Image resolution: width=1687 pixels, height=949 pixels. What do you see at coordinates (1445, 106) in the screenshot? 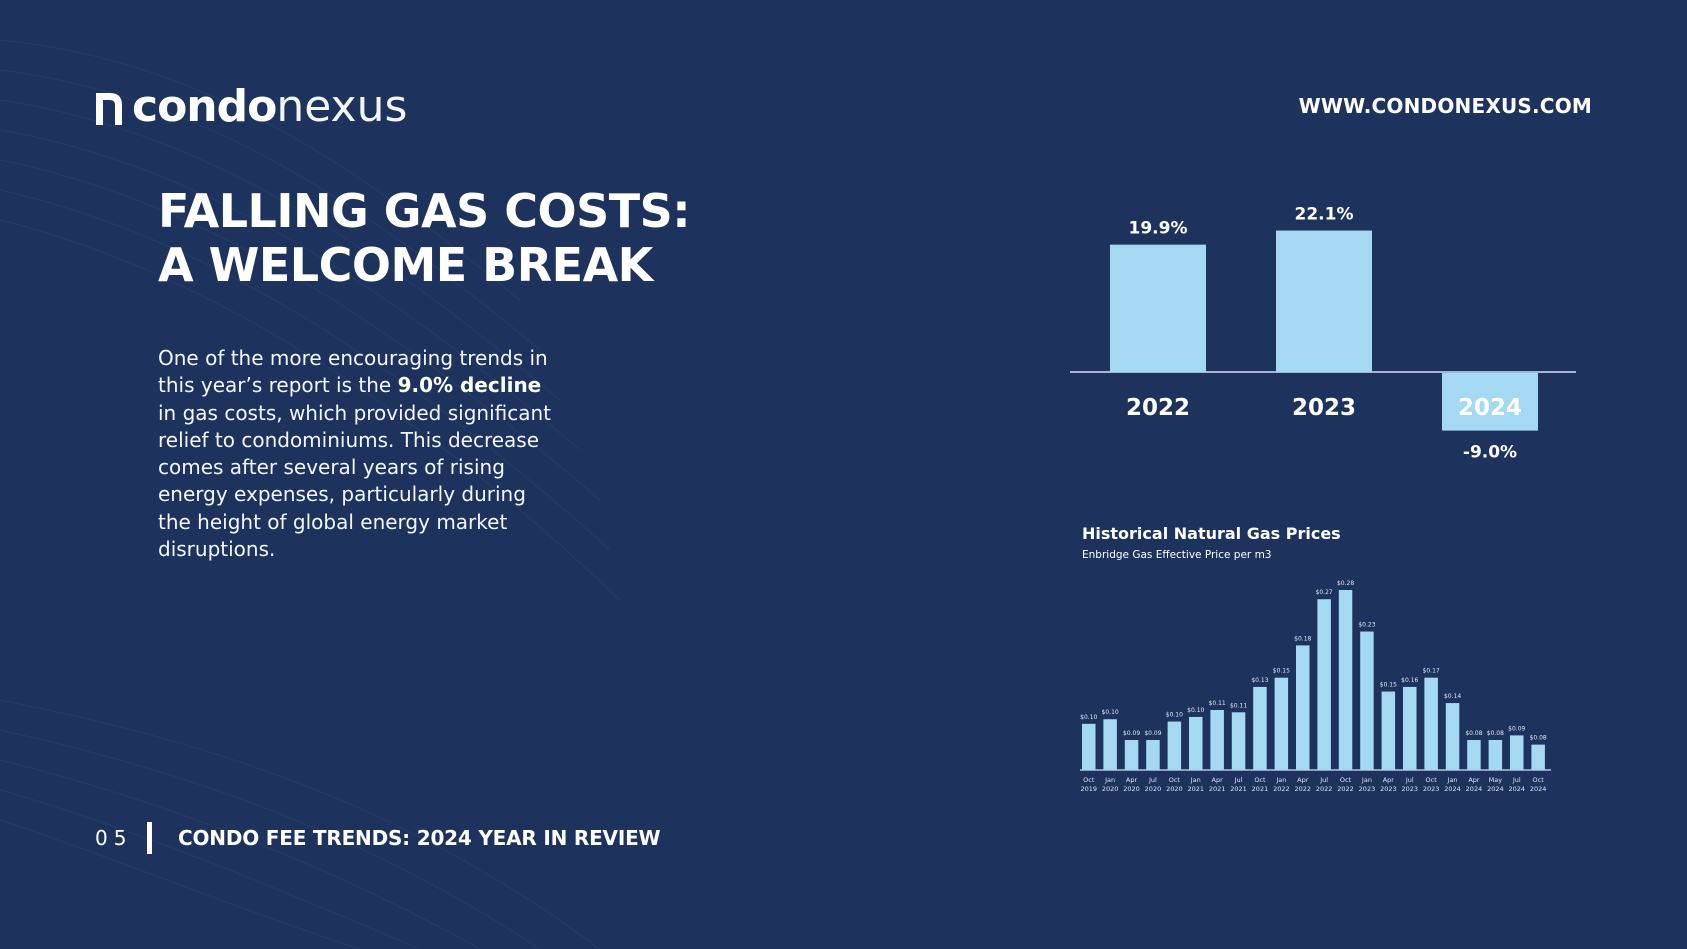
I see `website-link: WWW.CONDONEXUS.COM` at bounding box center [1445, 106].